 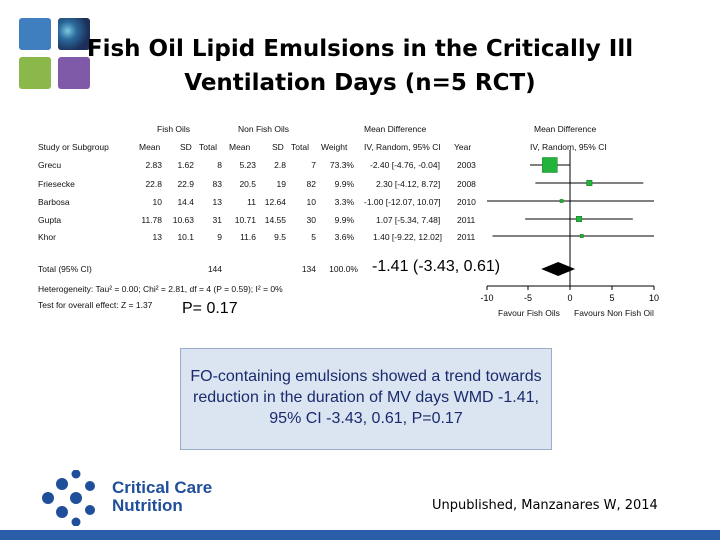 I want to click on ci: -2.40 [-4.76, -0.04], so click(x=405, y=165).